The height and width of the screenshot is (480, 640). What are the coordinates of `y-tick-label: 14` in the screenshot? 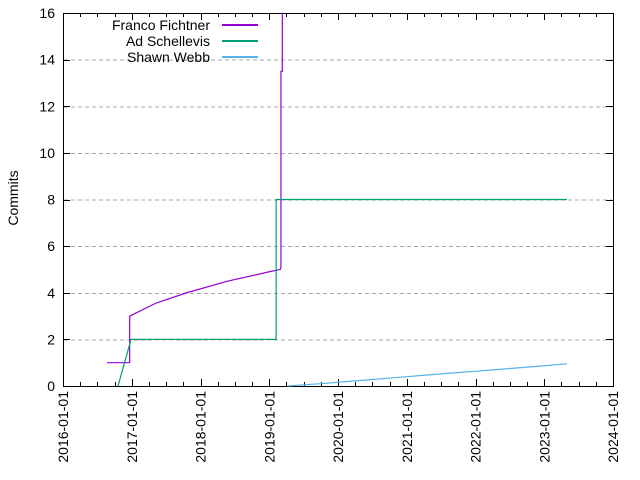 It's located at (47, 60).